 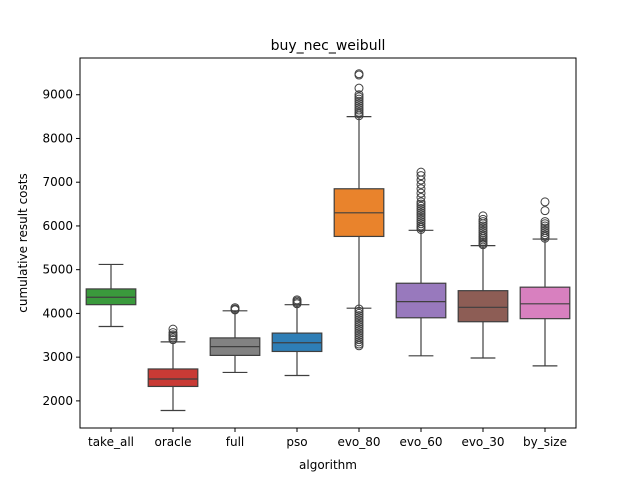 I want to click on x-axis-label: algorithm, so click(x=328, y=465).